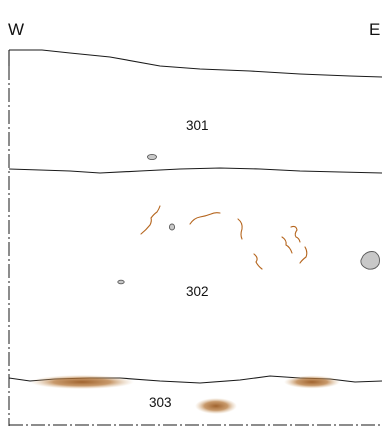  Describe the element at coordinates (16, 29) in the screenshot. I see `west-label: W` at that location.